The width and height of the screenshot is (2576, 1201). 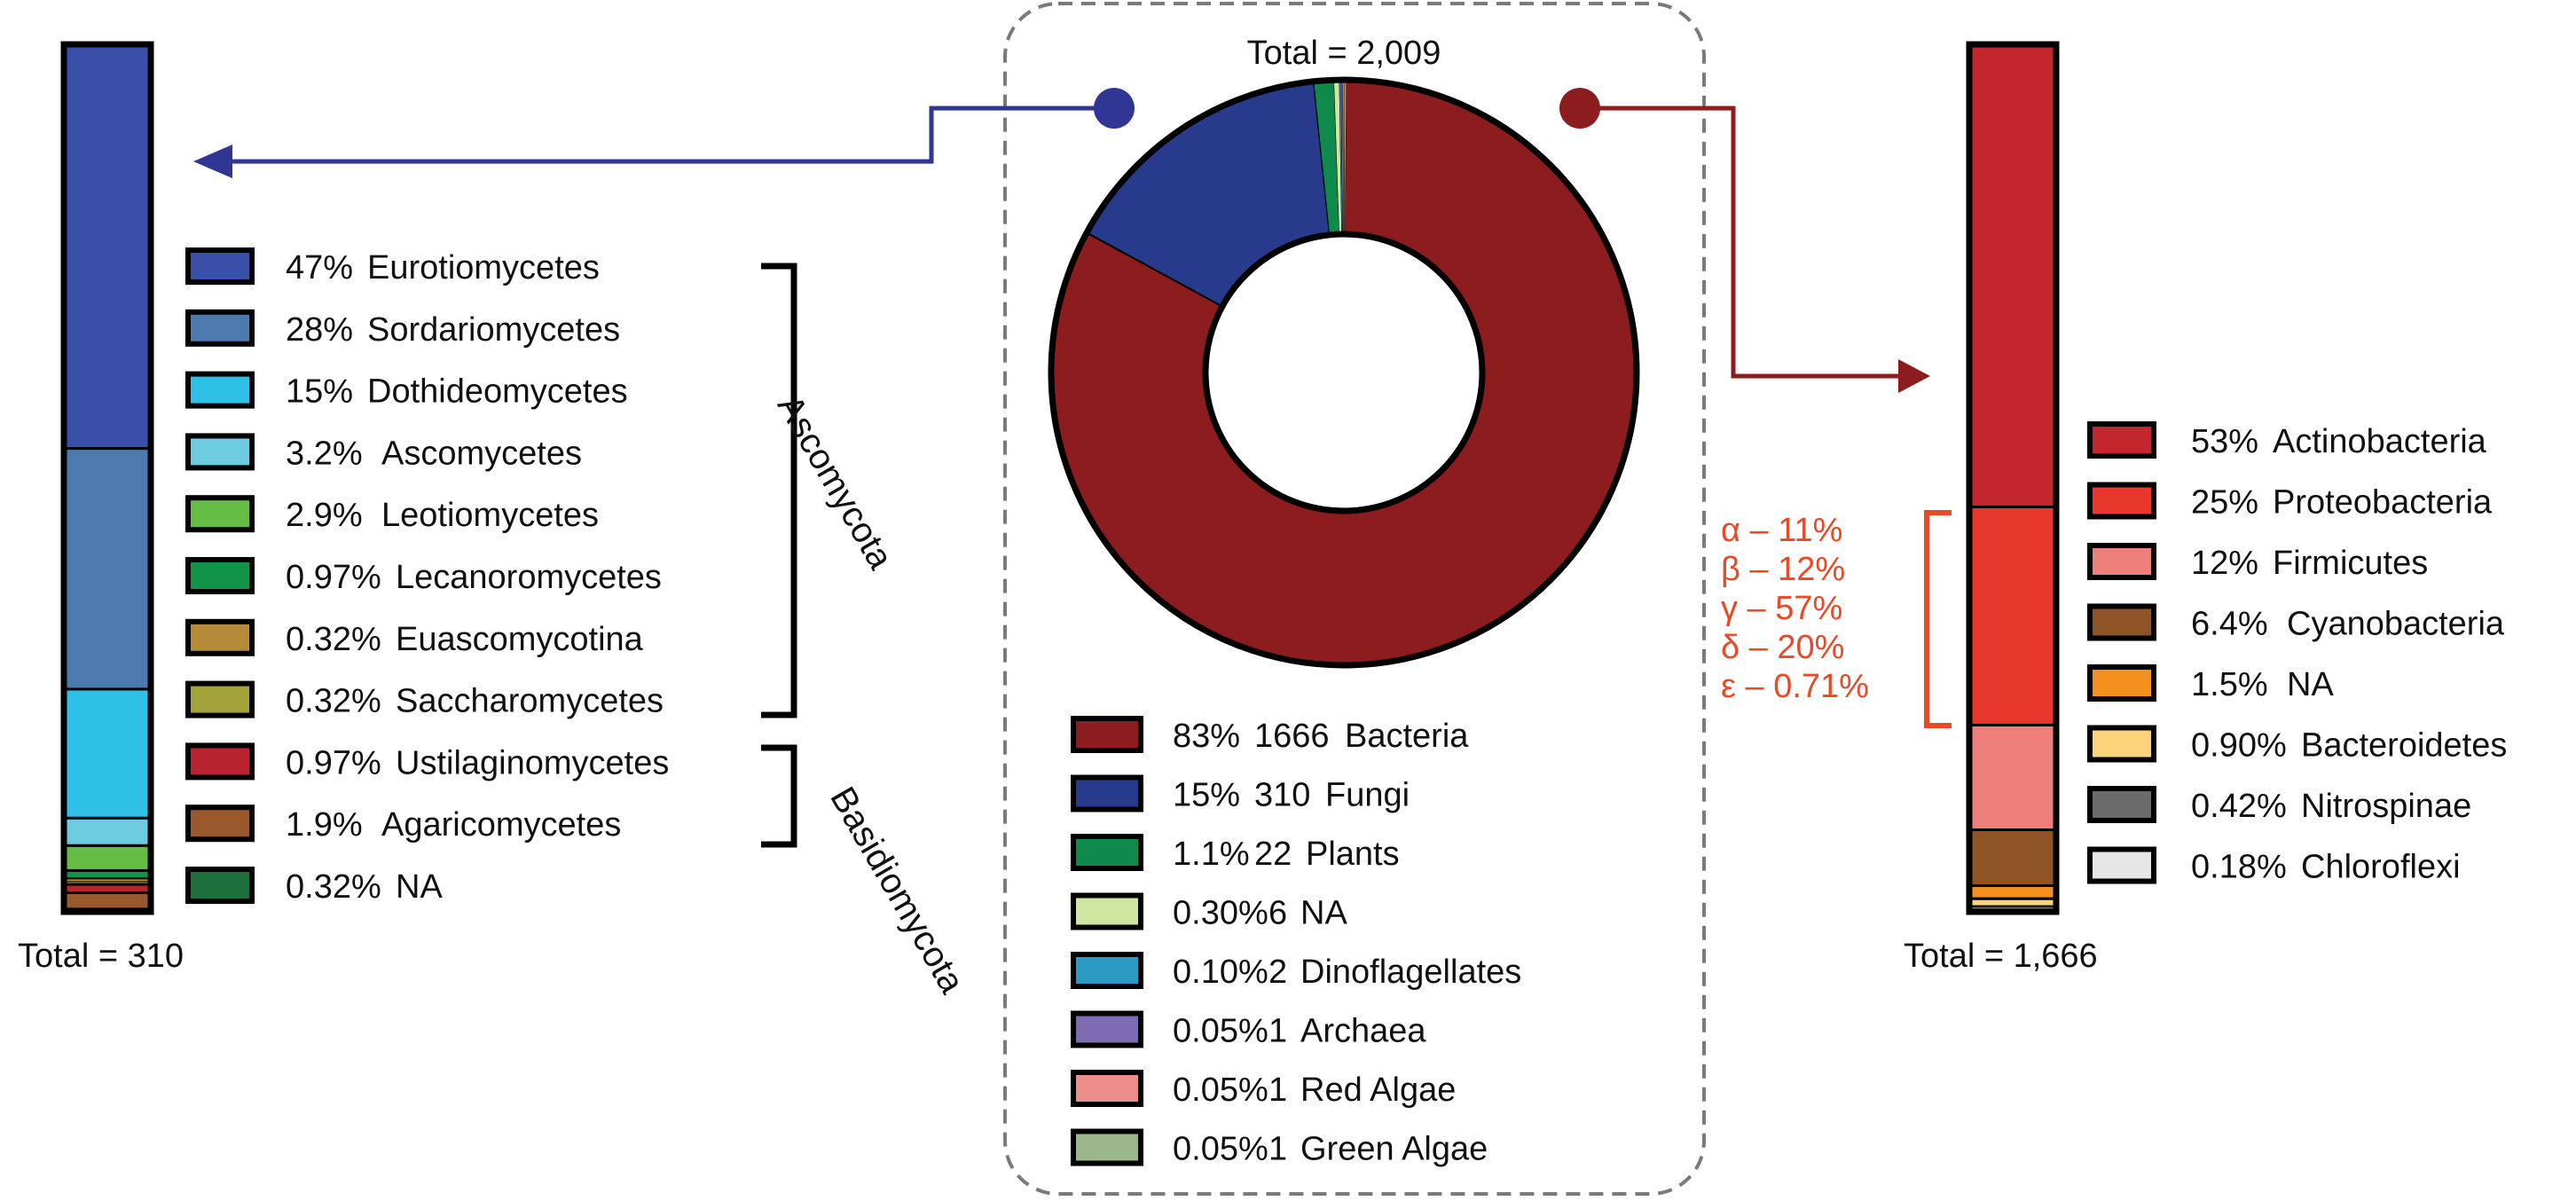 What do you see at coordinates (1107, 734) in the screenshot?
I see `donut-legend-swatch-bacteria` at bounding box center [1107, 734].